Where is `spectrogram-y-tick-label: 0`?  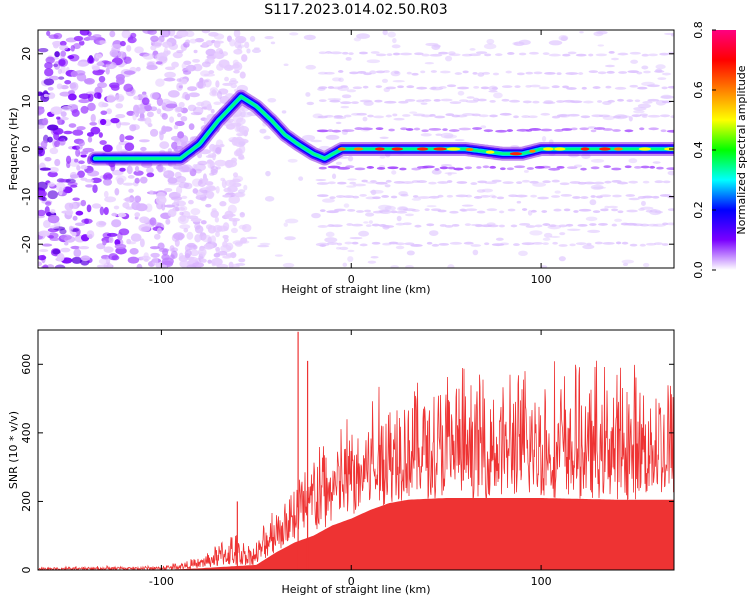
spectrogram-y-tick-label: 0 is located at coordinates (26, 149).